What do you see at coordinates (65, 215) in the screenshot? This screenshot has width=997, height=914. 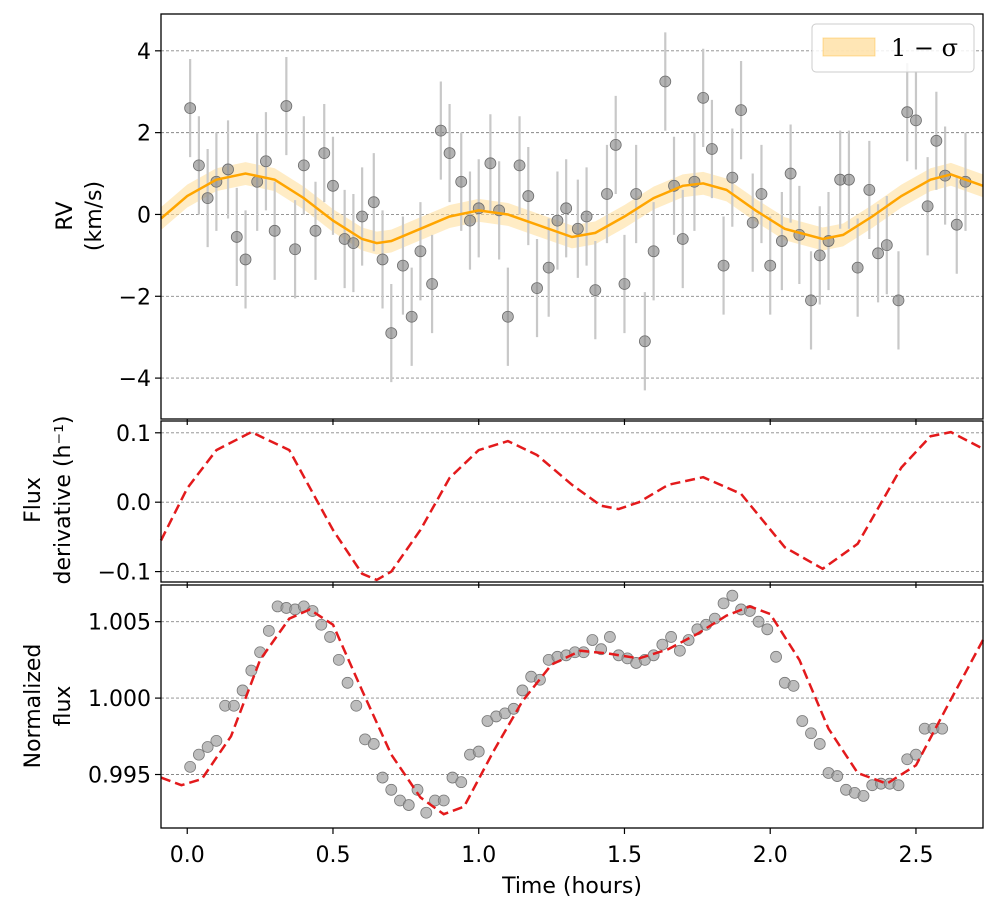 I see `rv-ylabel-line1: RV` at bounding box center [65, 215].